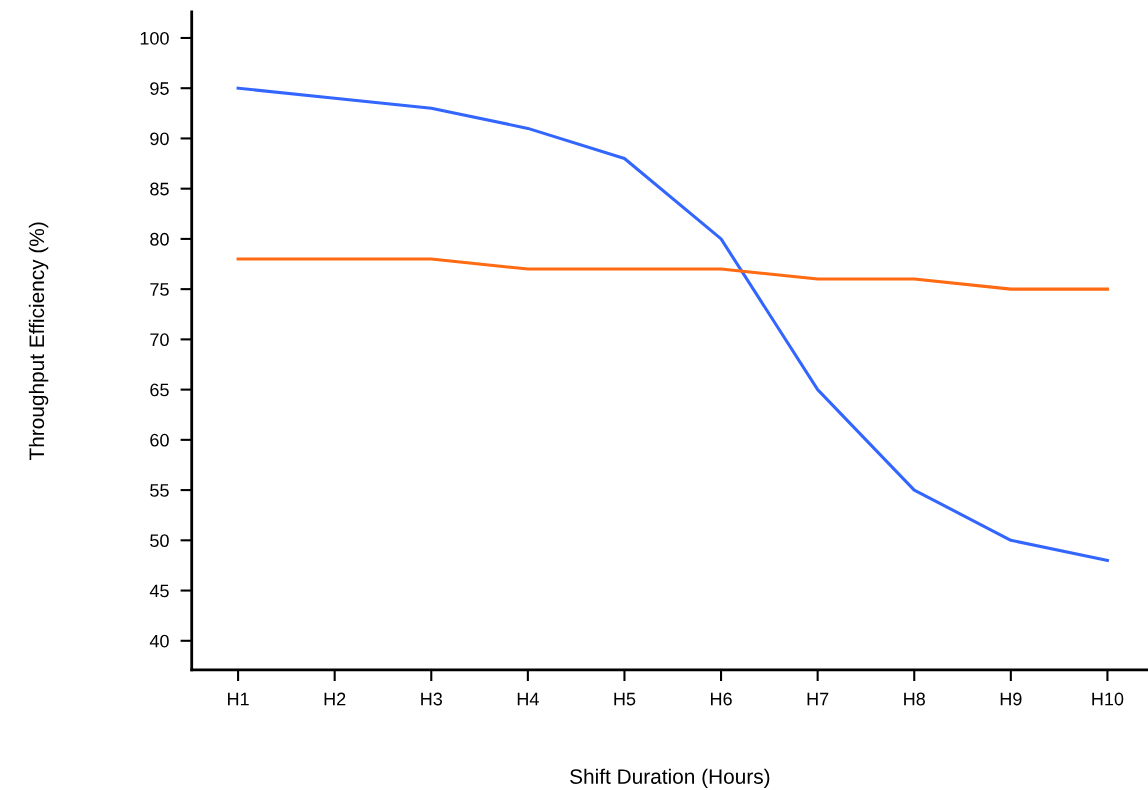 This screenshot has width=1148, height=790. I want to click on x-tick-label: H10, so click(1108, 699).